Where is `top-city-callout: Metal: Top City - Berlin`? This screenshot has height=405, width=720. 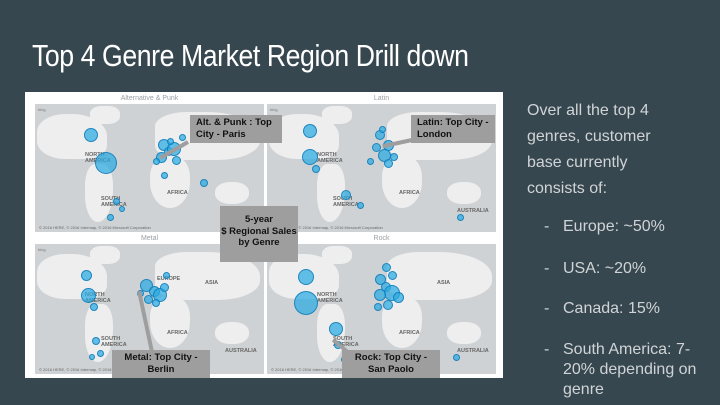
top-city-callout: Metal: Top City - Berlin is located at coordinates (161, 364).